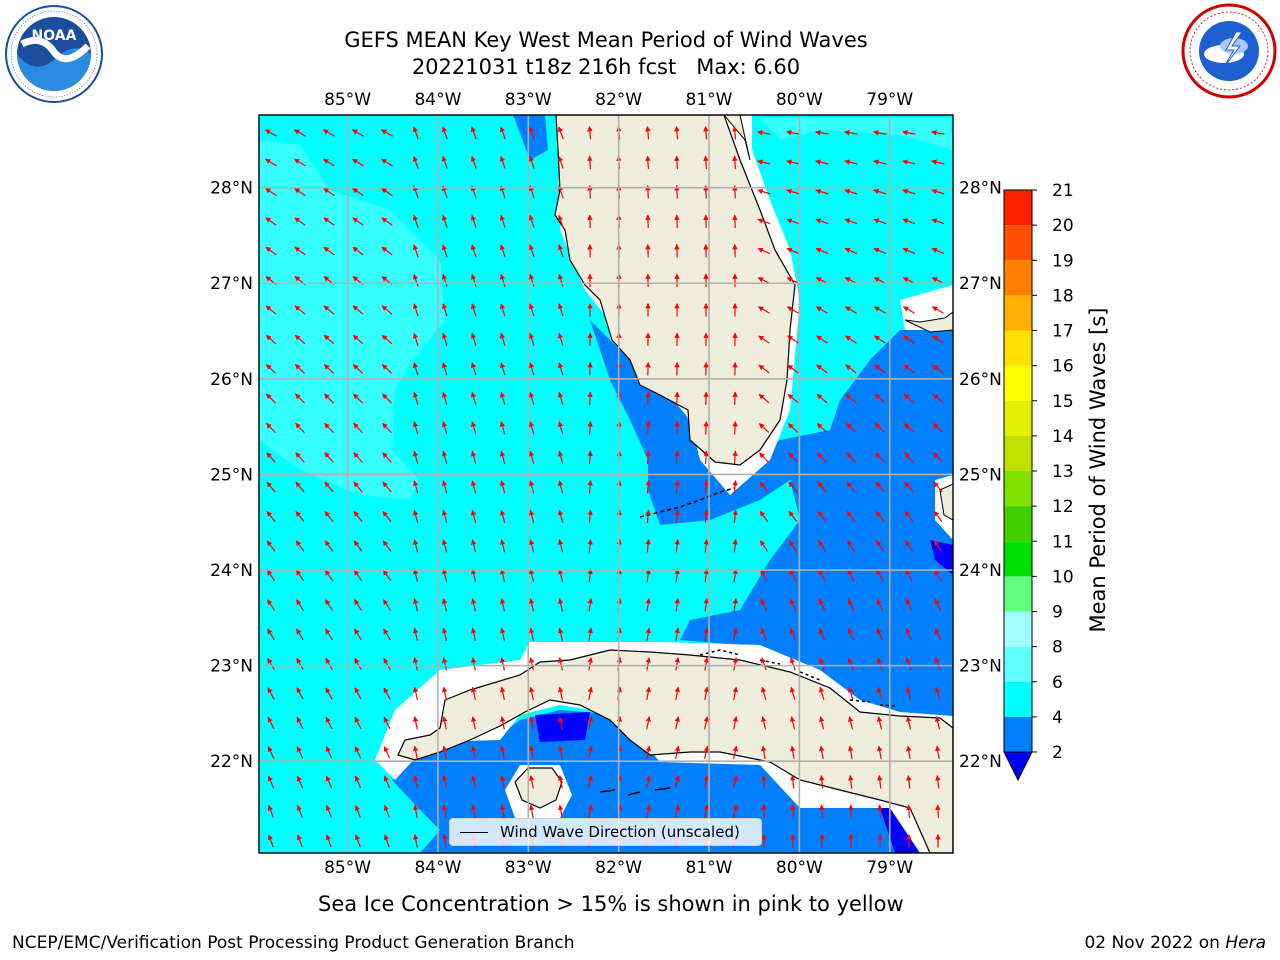 The width and height of the screenshot is (1280, 960). What do you see at coordinates (437, 868) in the screenshot?
I see `lon-label-bottom: 84°W` at bounding box center [437, 868].